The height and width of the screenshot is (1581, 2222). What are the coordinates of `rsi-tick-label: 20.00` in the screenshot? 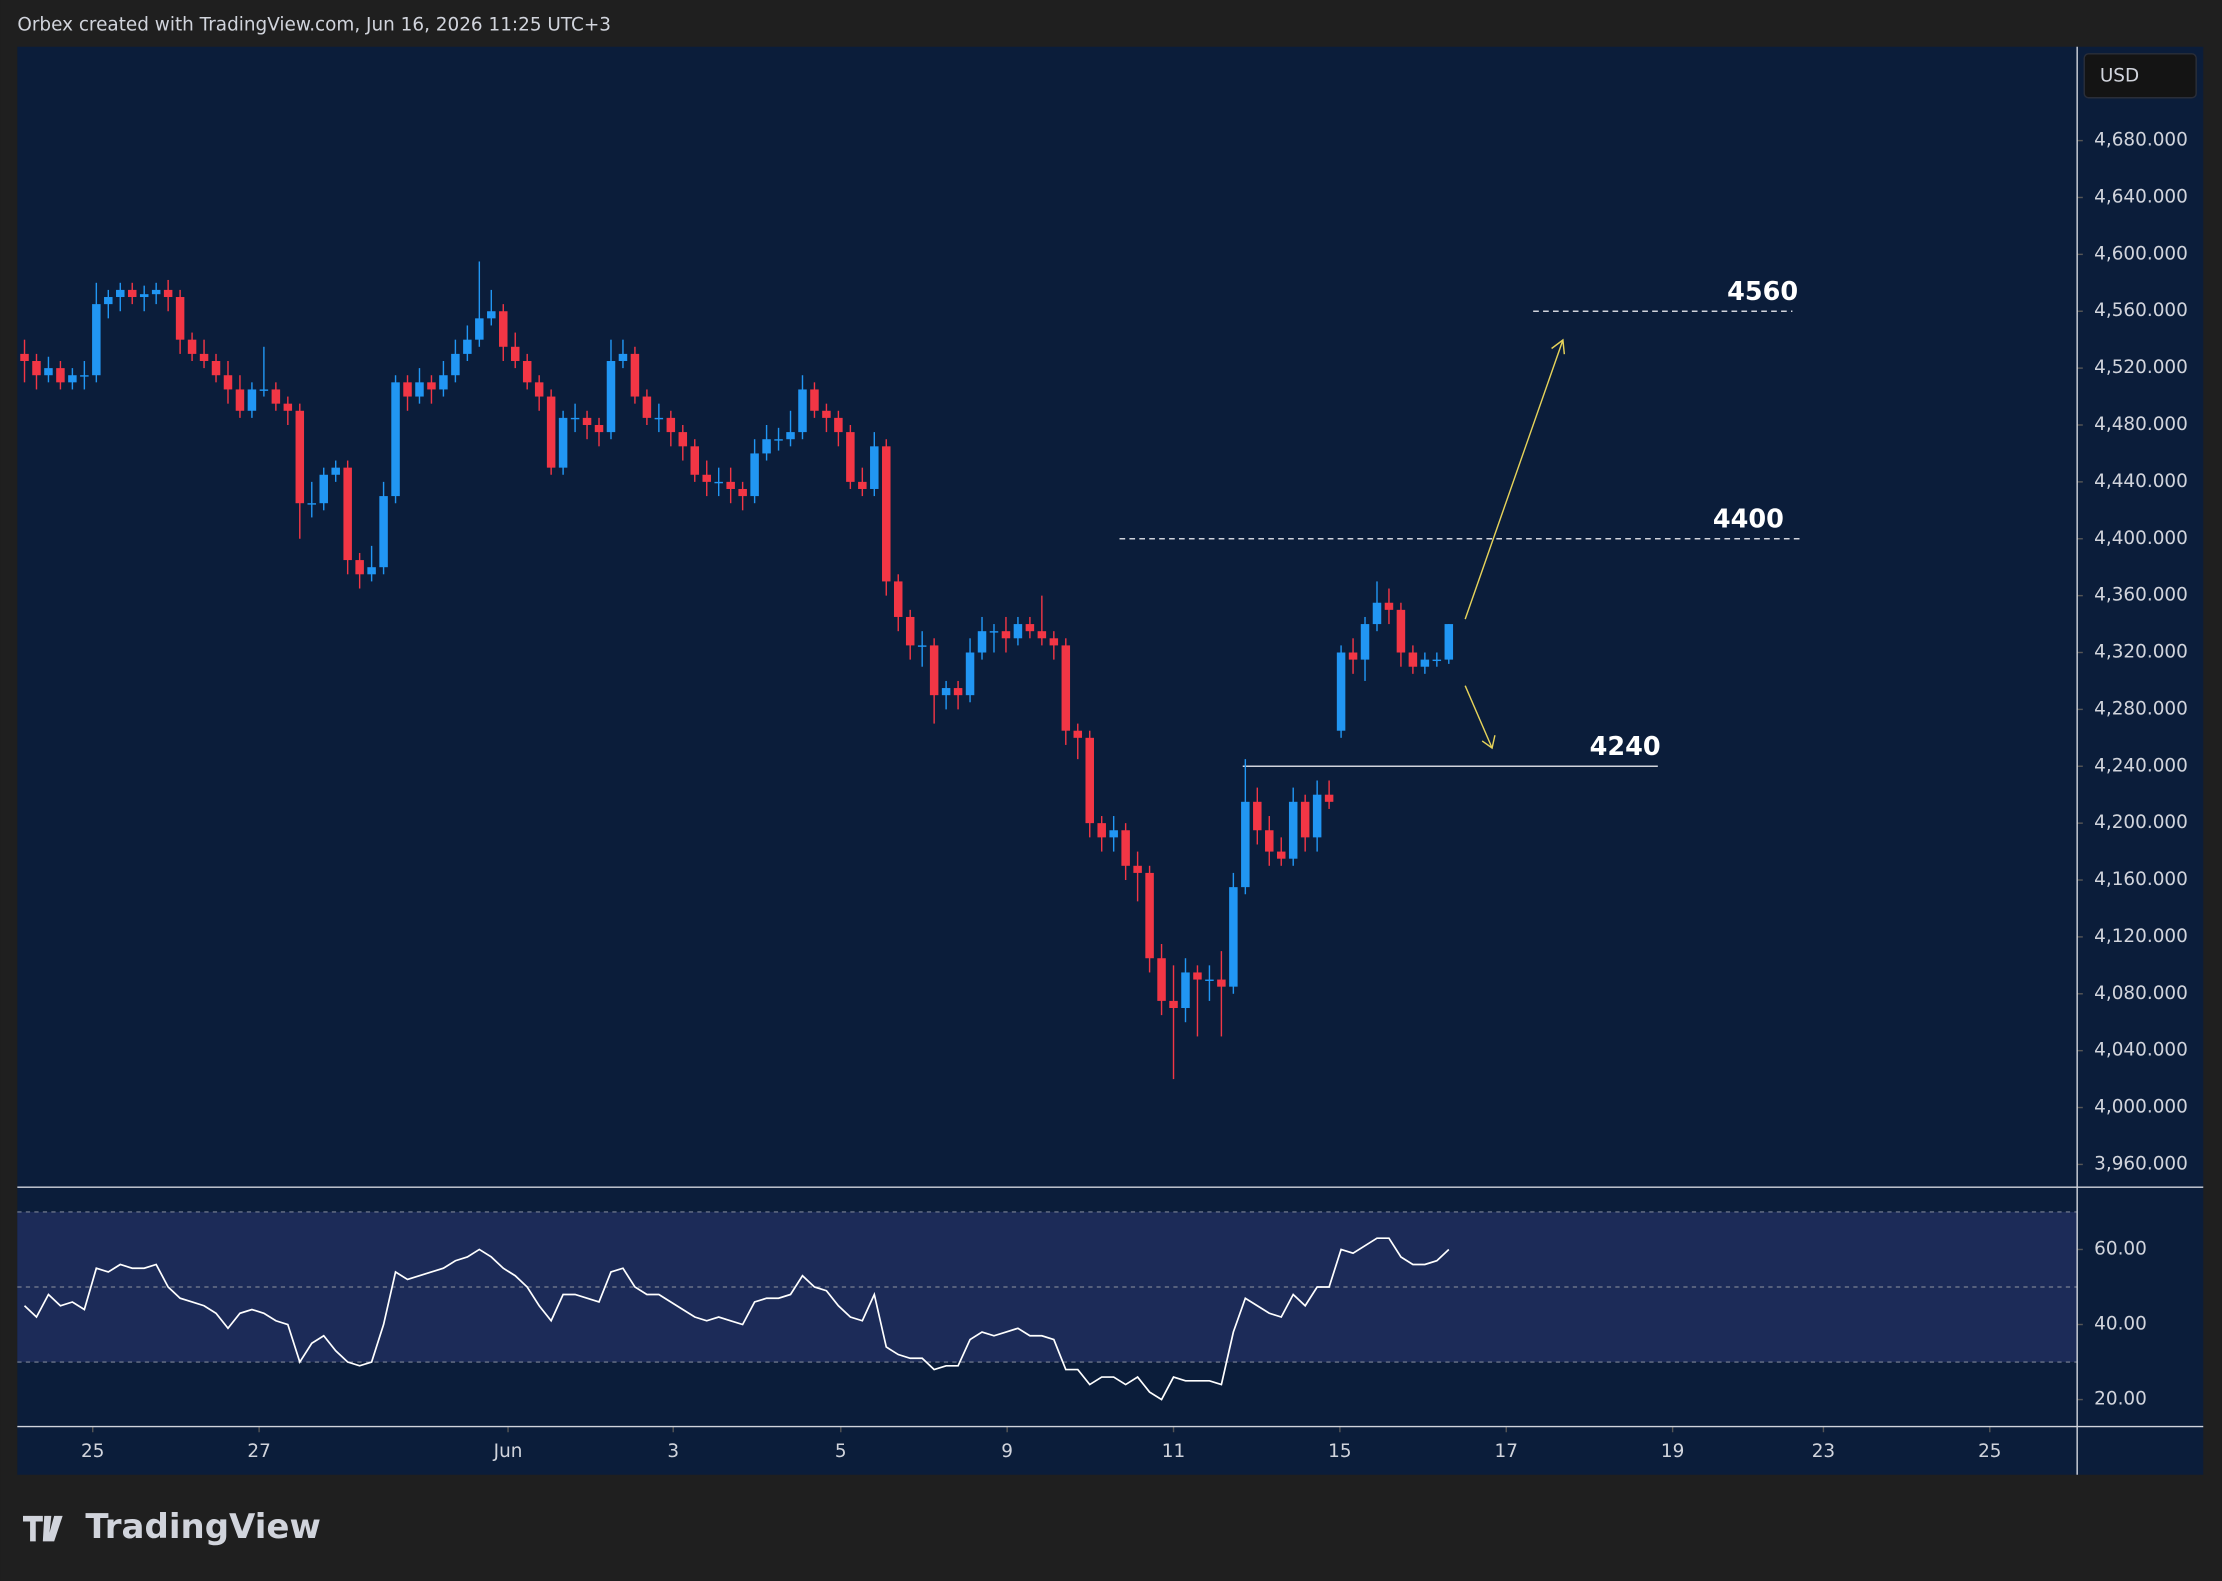 It's located at (2120, 1399).